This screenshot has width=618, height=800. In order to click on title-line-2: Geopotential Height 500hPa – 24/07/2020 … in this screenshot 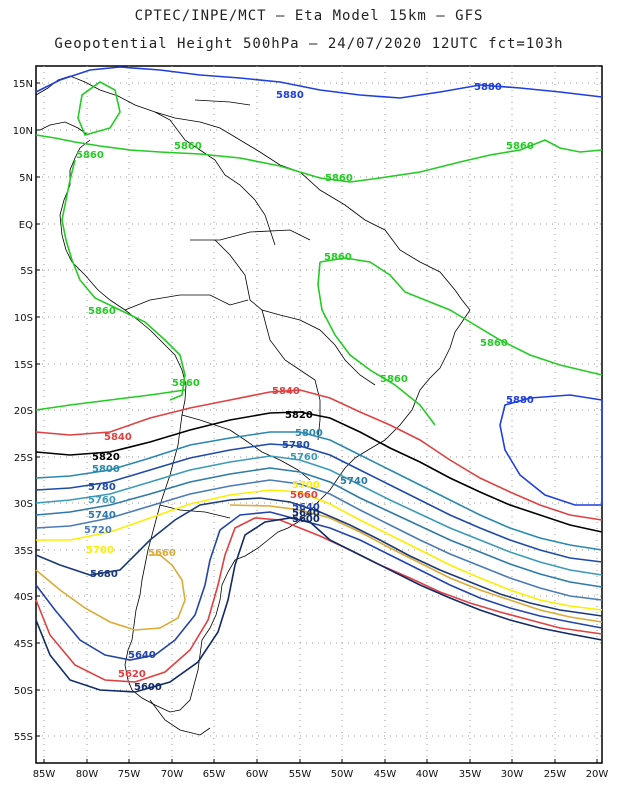, I will do `click(309, 44)`.